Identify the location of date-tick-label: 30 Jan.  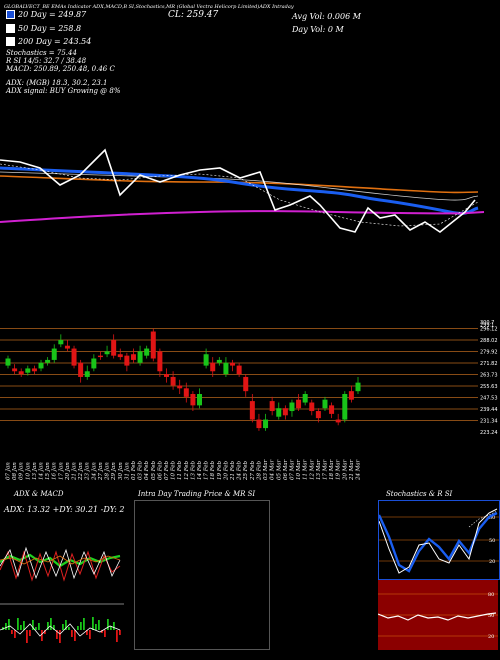
(121, 471).